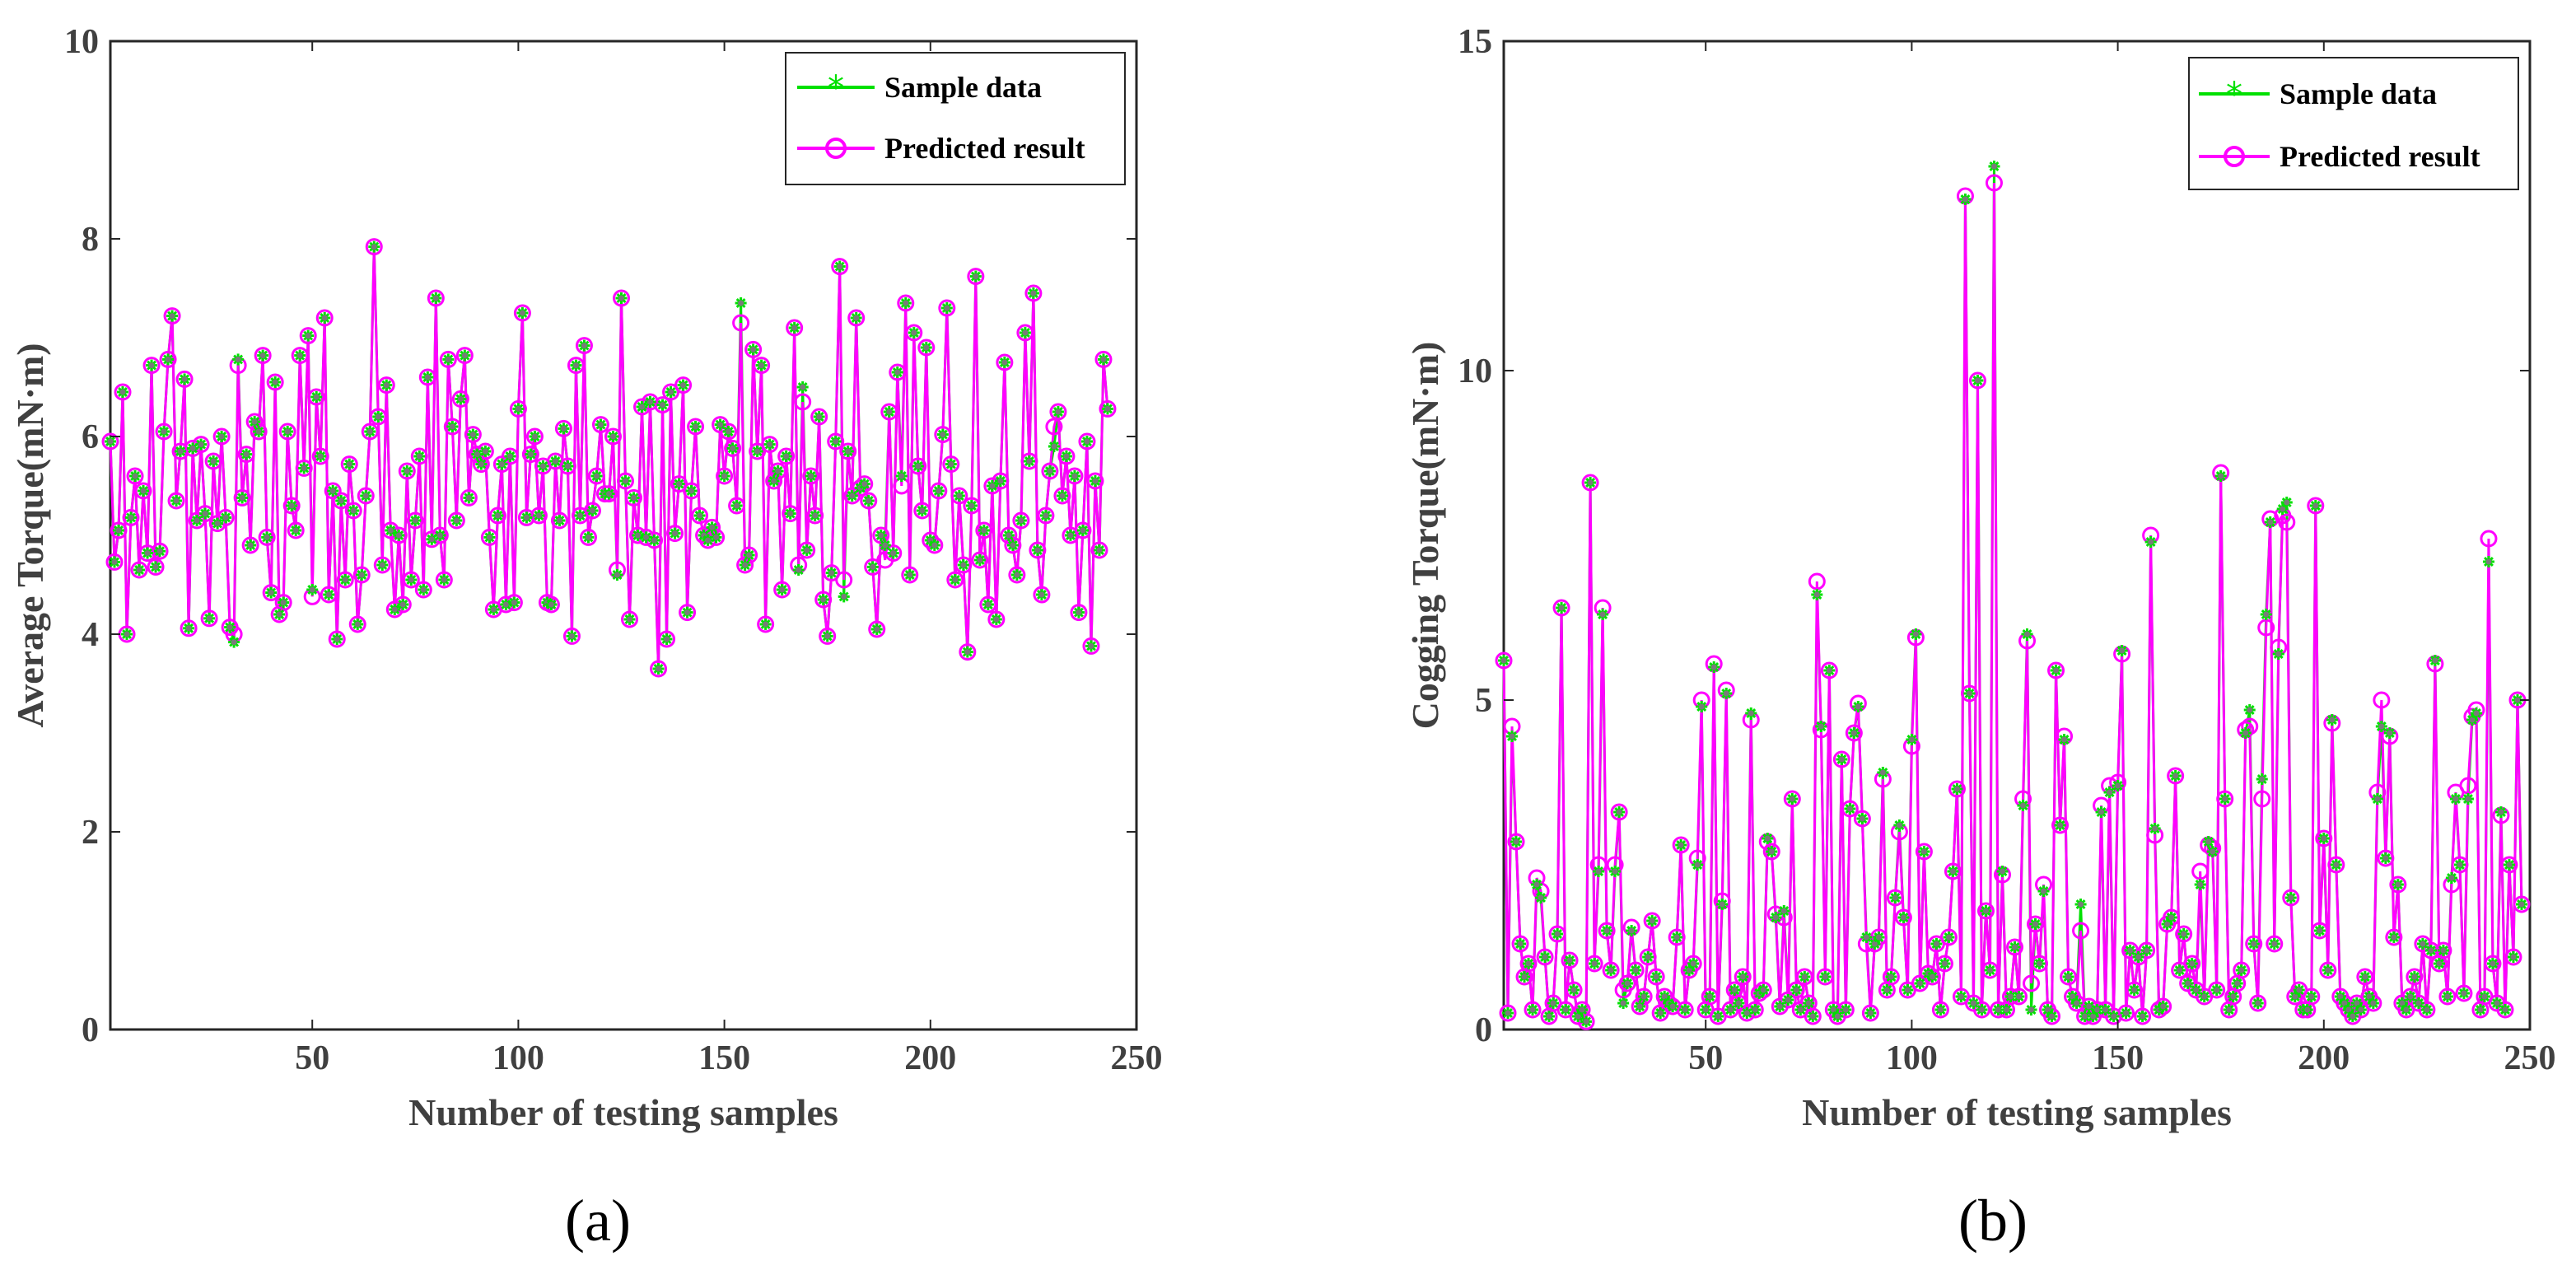 The image size is (2576, 1270). I want to click on x-tick-label-a: 50, so click(312, 1058).